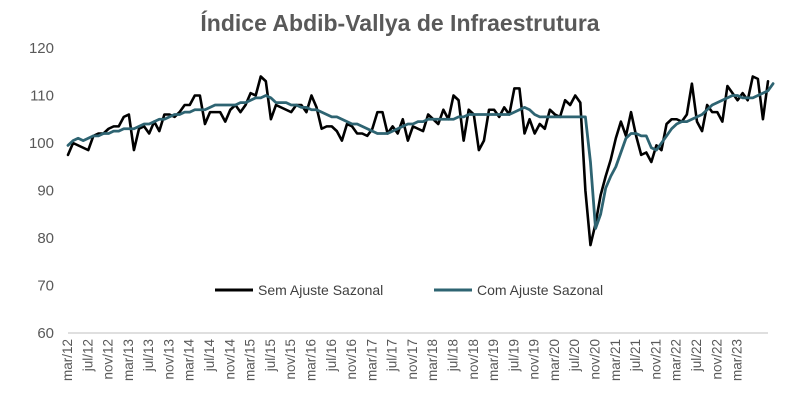 This screenshot has height=416, width=800. Describe the element at coordinates (540, 290) in the screenshot. I see `legend-label-com-ajuste: Com Ajuste Sazonal` at that location.